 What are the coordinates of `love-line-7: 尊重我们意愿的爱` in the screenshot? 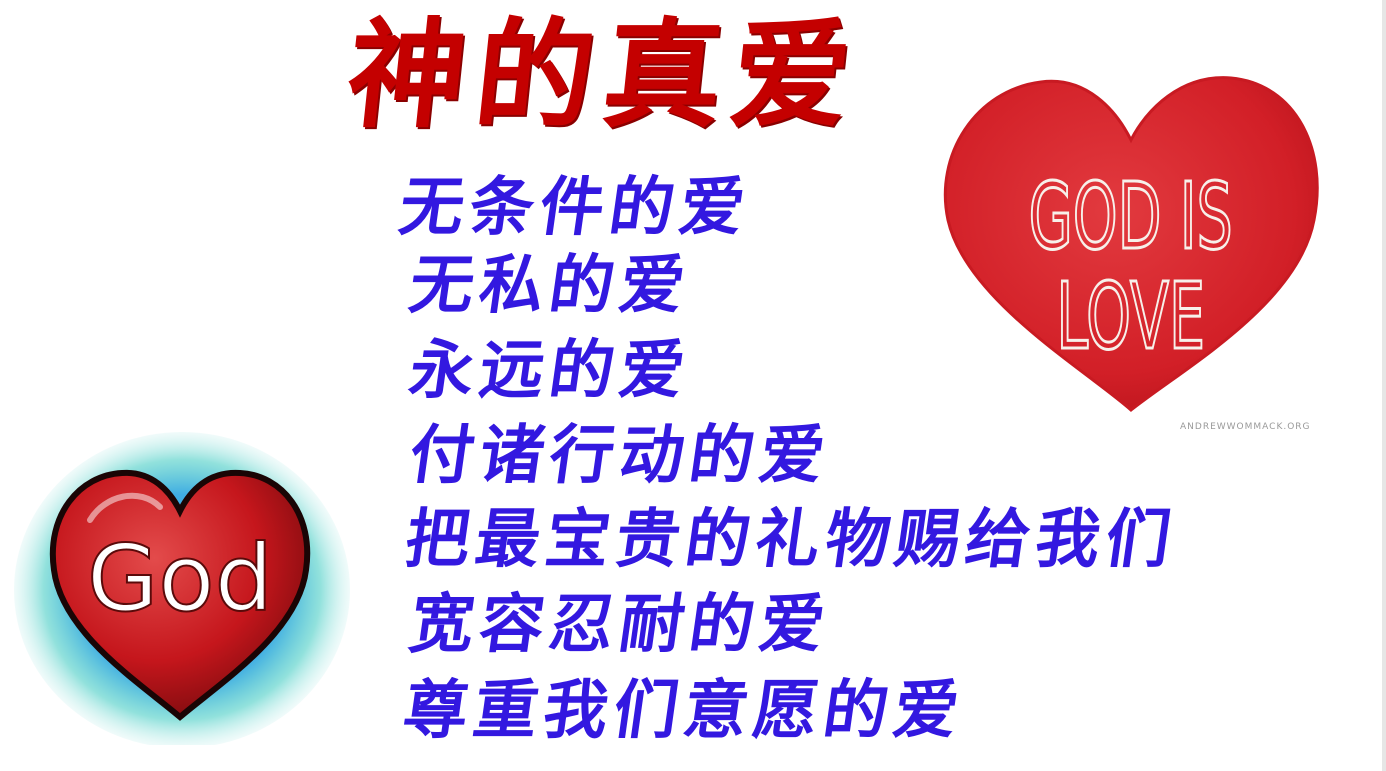 It's located at (684, 710).